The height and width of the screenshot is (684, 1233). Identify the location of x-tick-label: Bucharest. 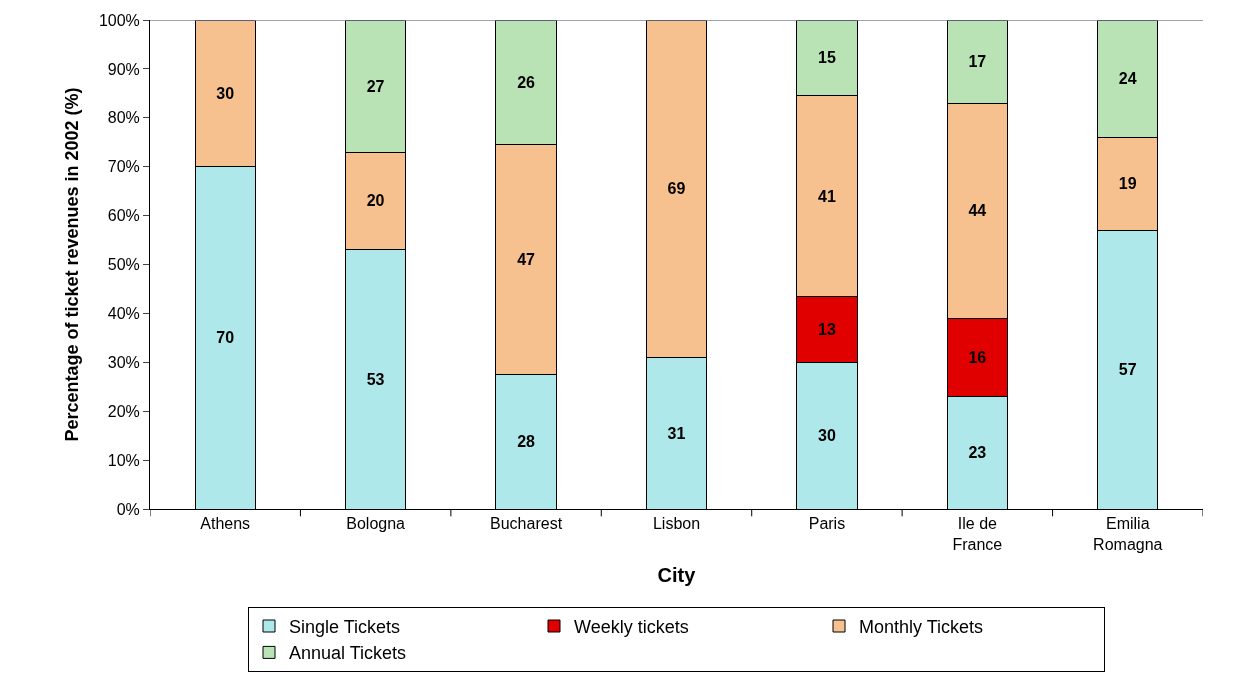
(526, 524).